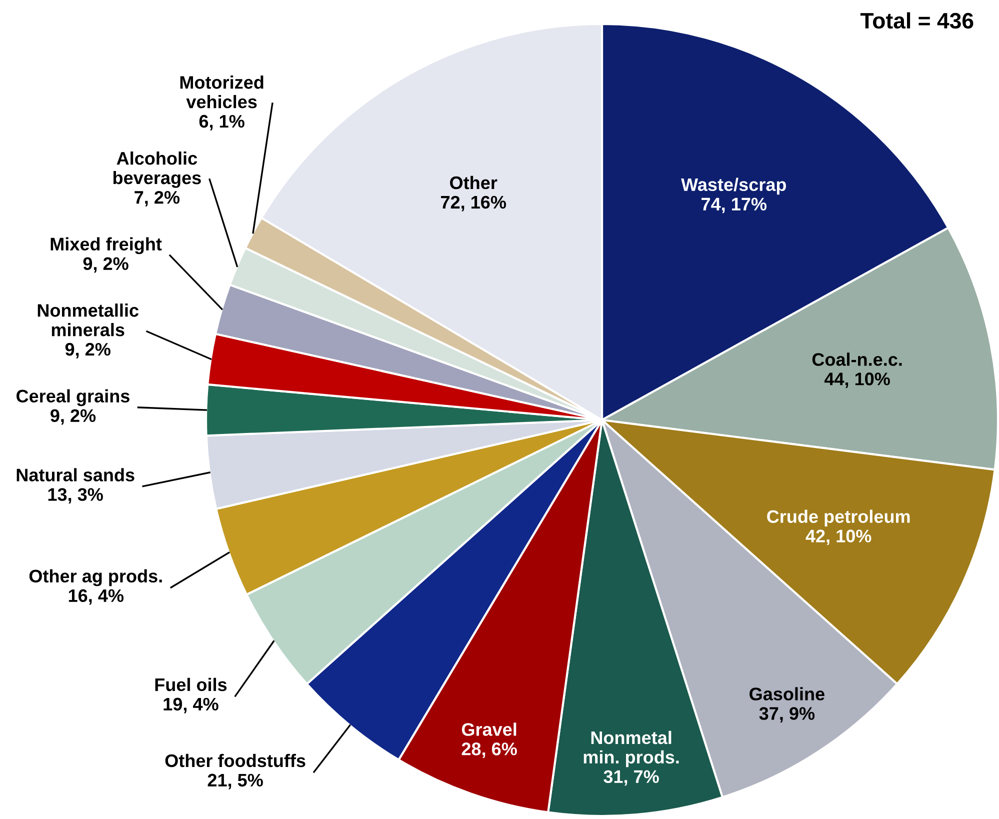  I want to click on slice-label: Fuel oils, so click(191, 685).